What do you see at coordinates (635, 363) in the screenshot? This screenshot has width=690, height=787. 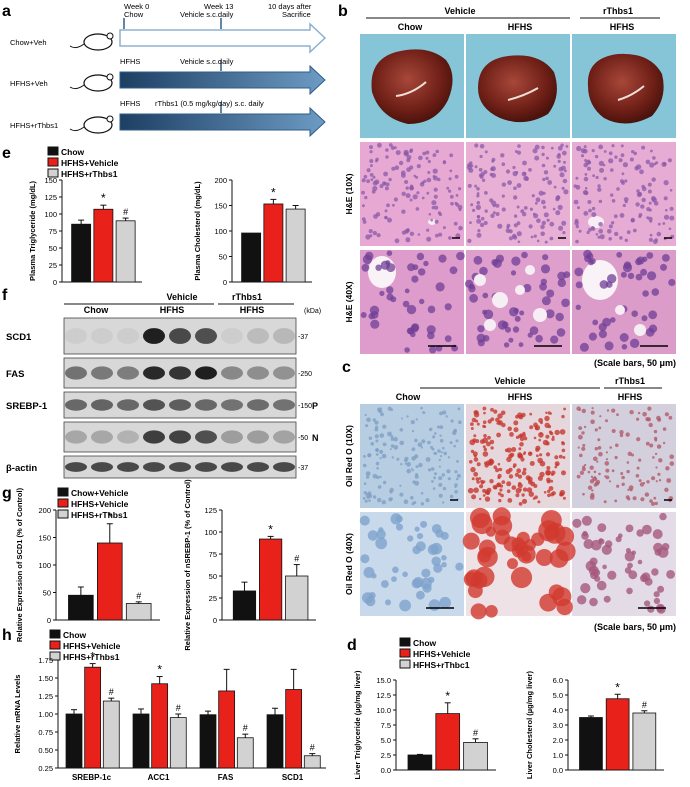 I see `b-scale-note: (Scale bars, 50 μm)` at bounding box center [635, 363].